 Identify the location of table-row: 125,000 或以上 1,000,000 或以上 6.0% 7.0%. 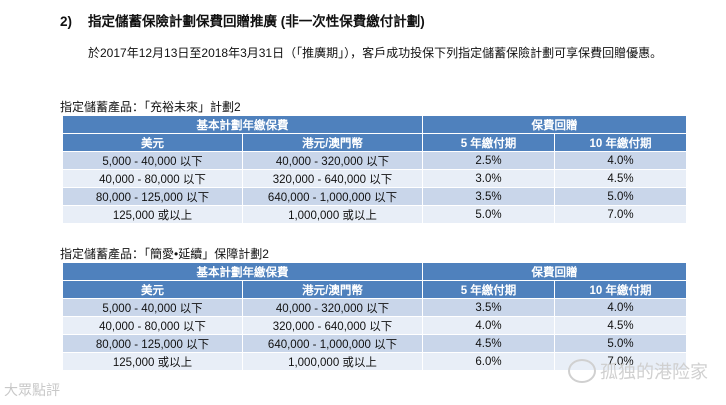
(374, 361).